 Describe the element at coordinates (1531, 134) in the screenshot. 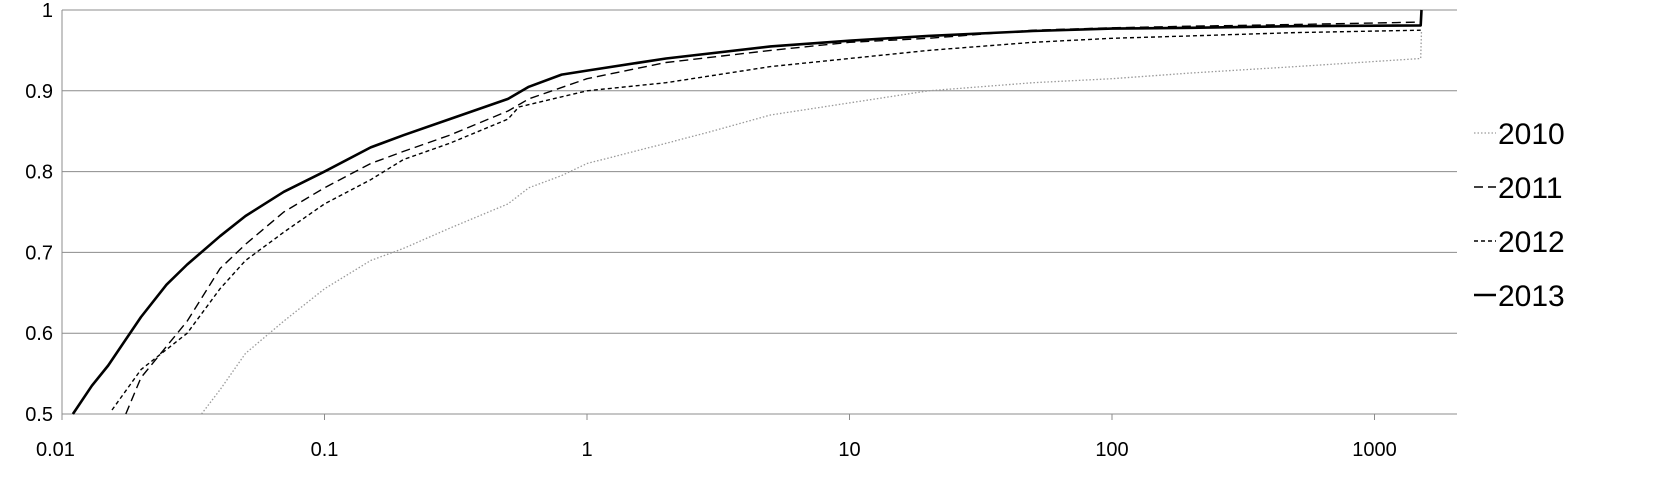

I see `legend-label-2010: 2010` at that location.